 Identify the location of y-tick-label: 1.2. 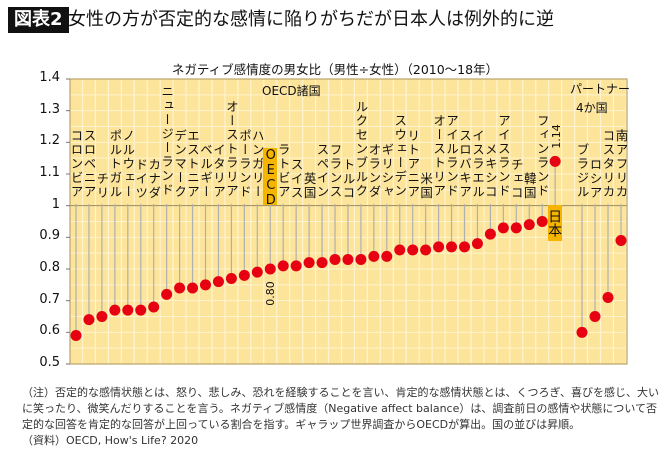
(49, 141).